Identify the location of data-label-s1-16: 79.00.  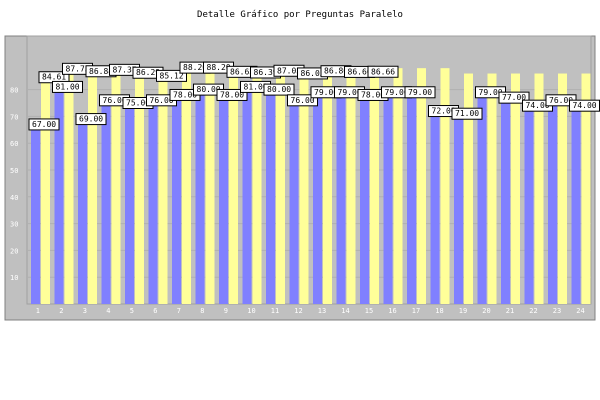
(397, 92).